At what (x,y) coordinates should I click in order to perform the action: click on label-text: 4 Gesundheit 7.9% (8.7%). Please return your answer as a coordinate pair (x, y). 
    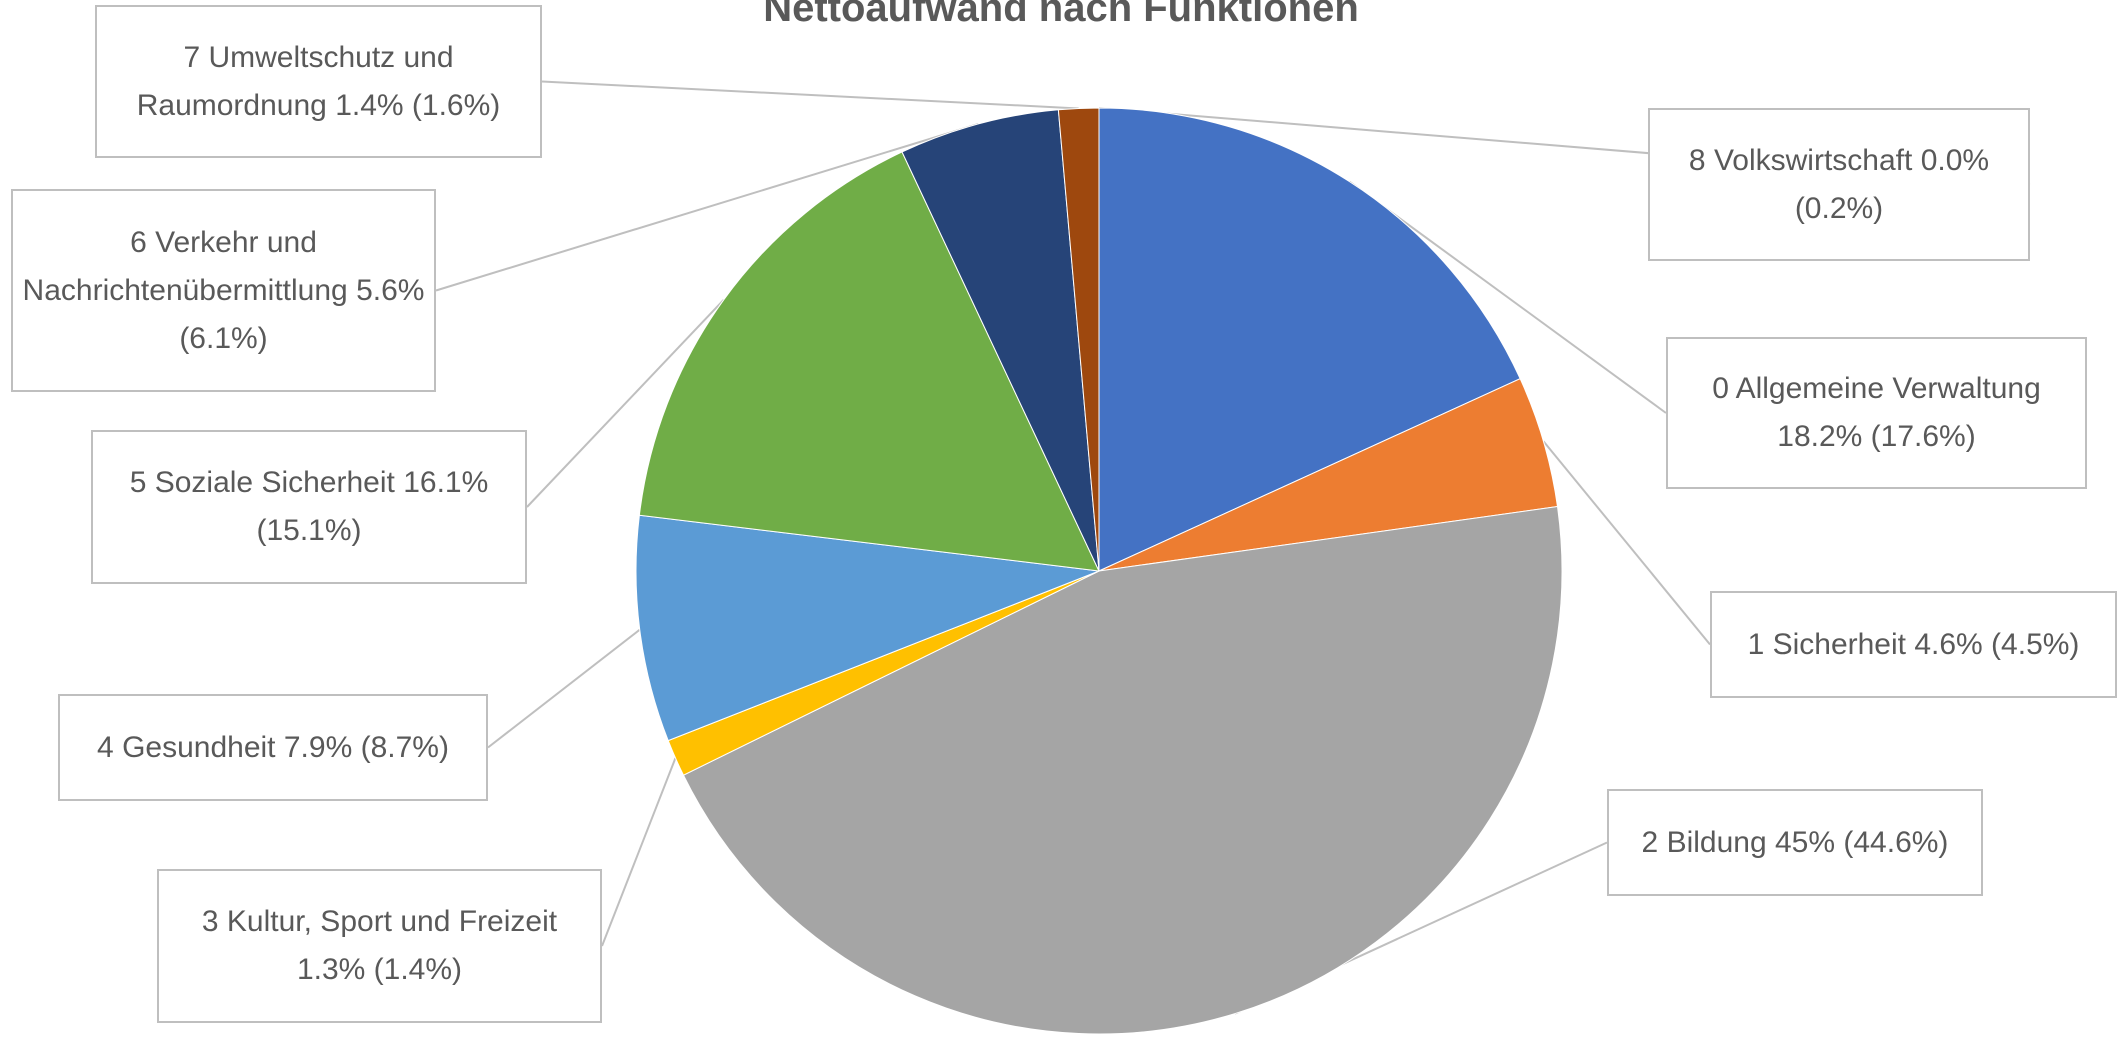
    Looking at the image, I should click on (273, 748).